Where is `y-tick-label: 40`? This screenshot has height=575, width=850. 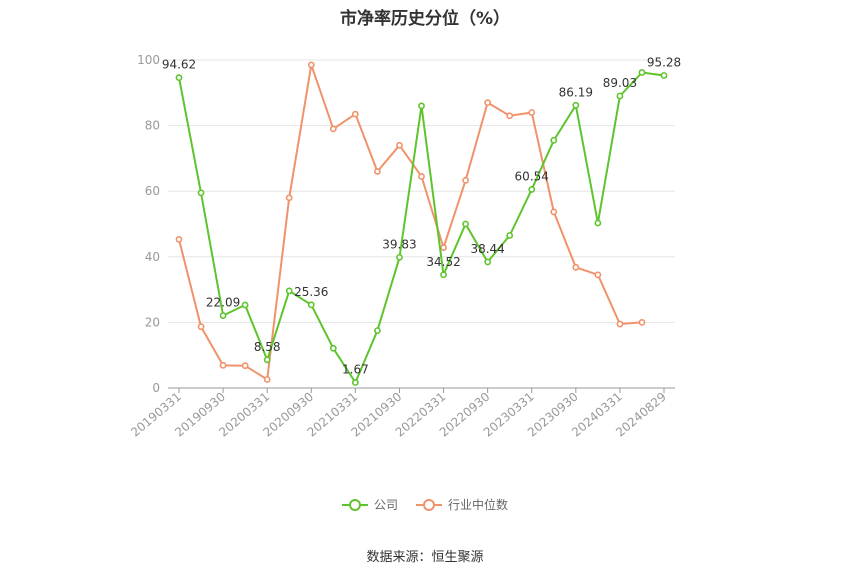
y-tick-label: 40 is located at coordinates (152, 257).